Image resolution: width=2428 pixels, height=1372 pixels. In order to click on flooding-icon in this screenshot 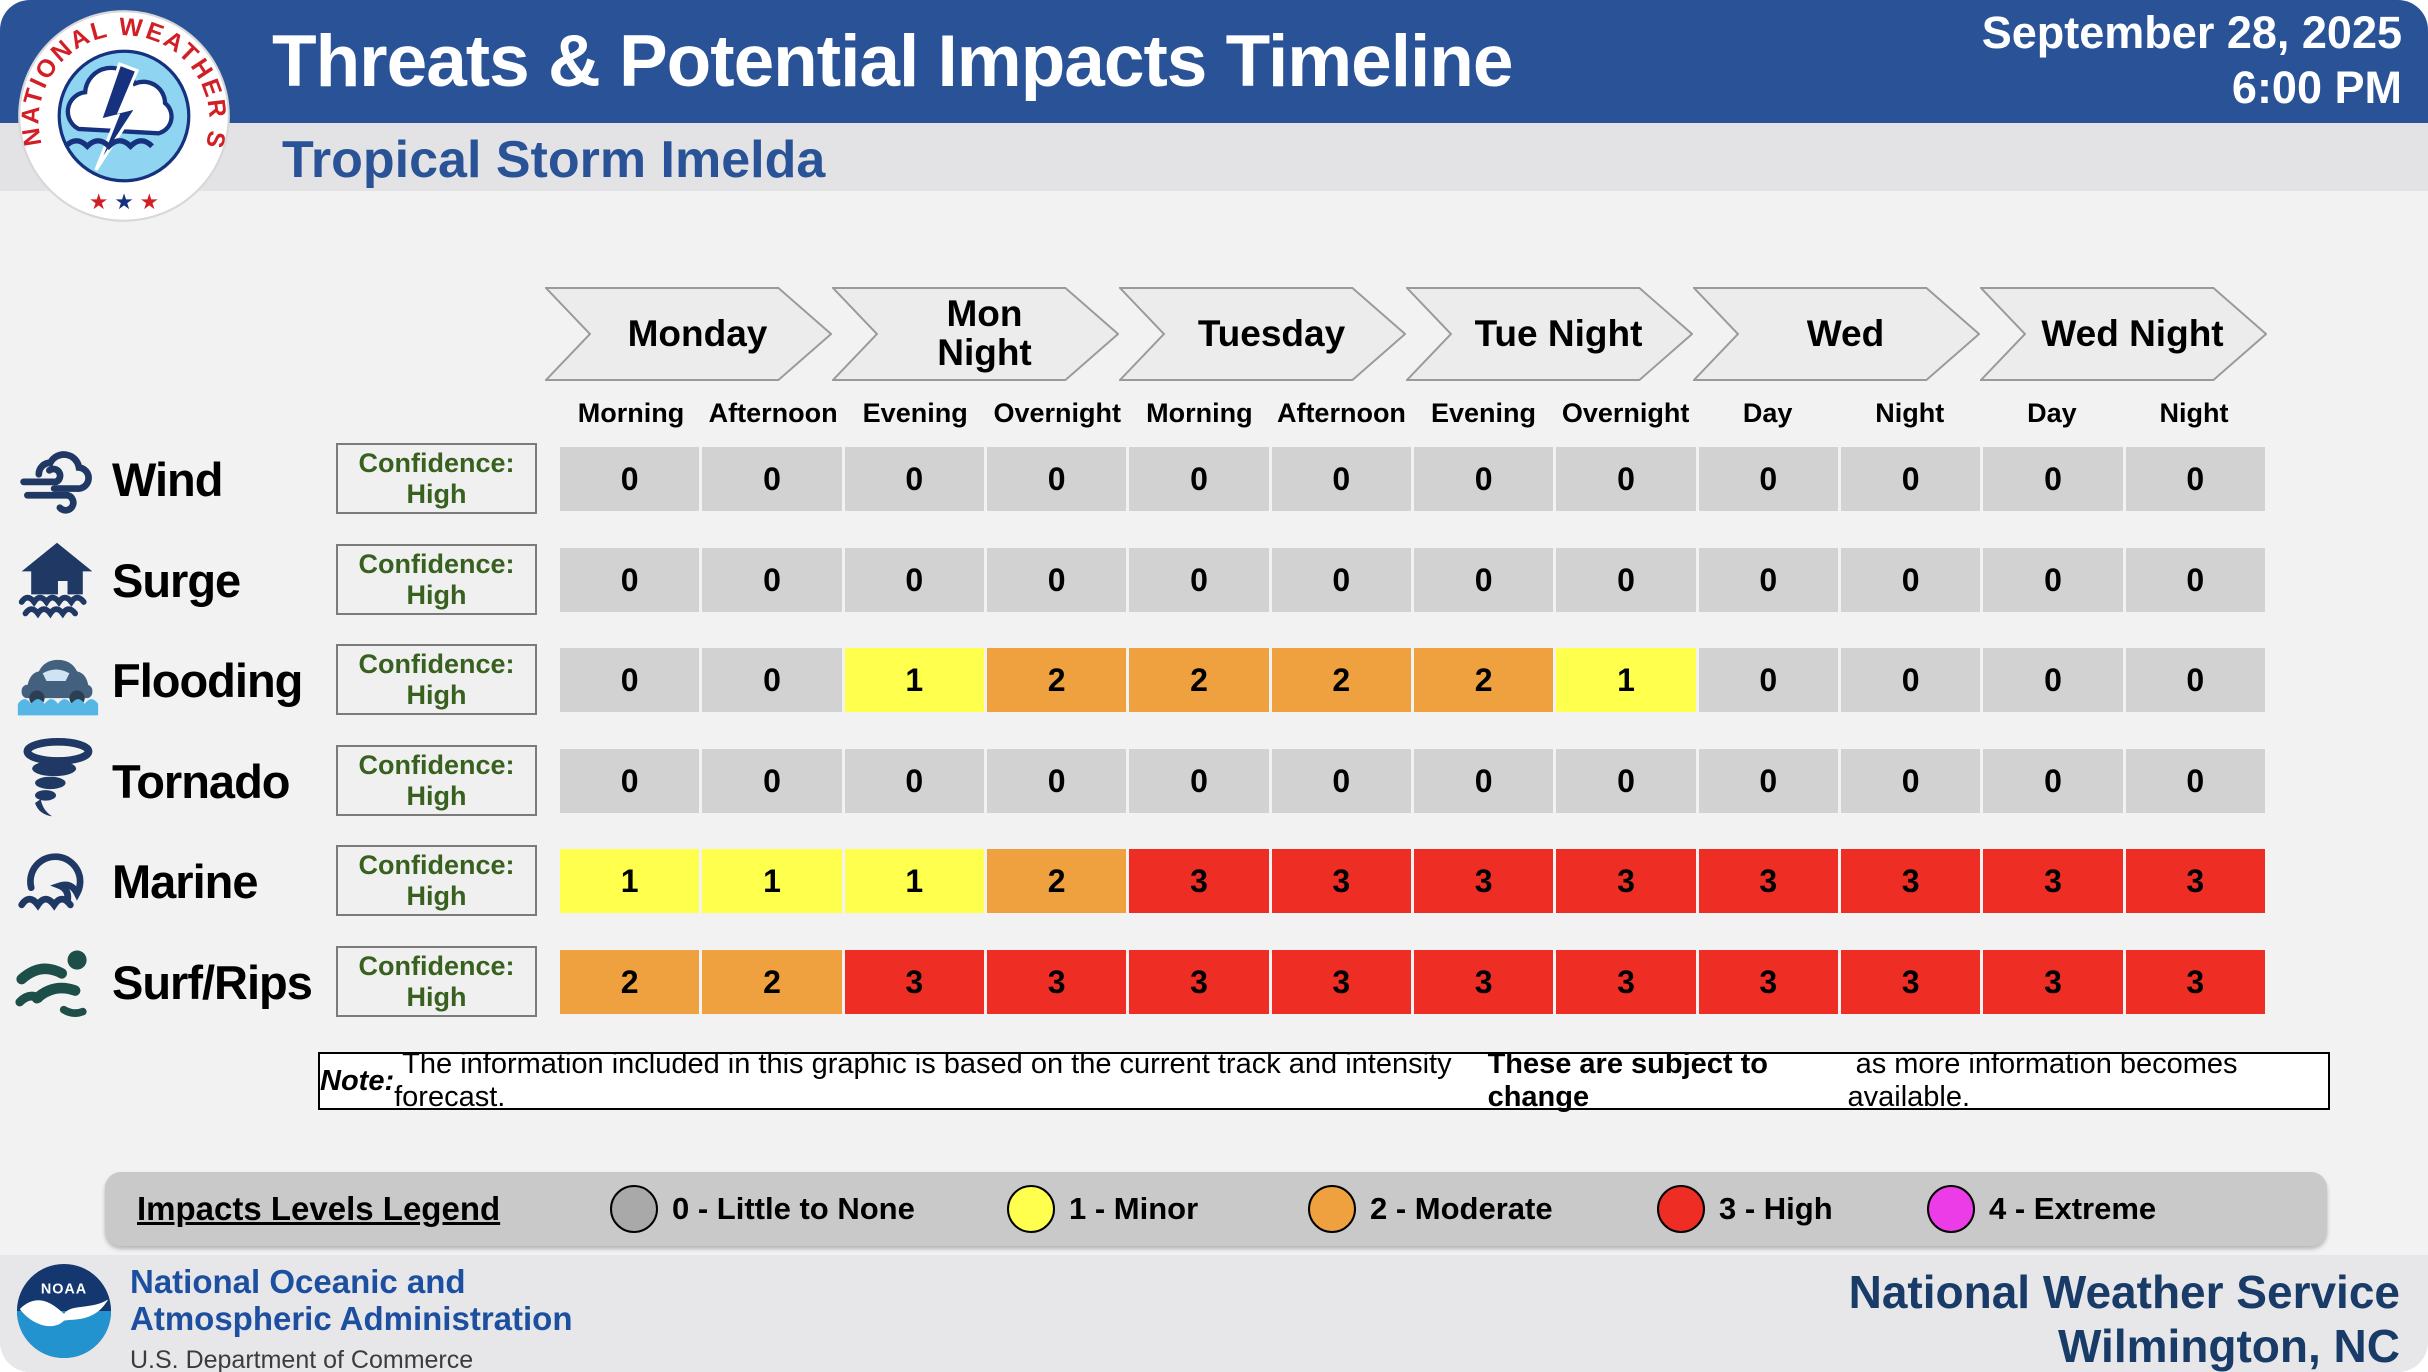, I will do `click(58, 687)`.